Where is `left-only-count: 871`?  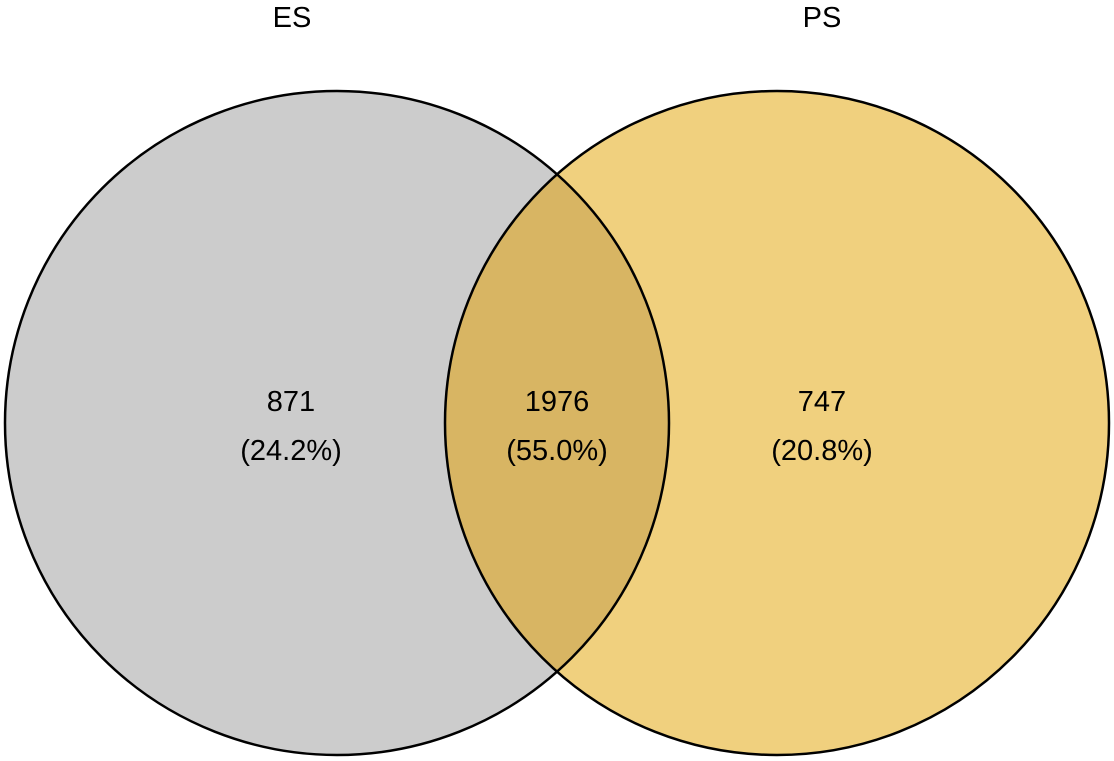
left-only-count: 871 is located at coordinates (291, 402).